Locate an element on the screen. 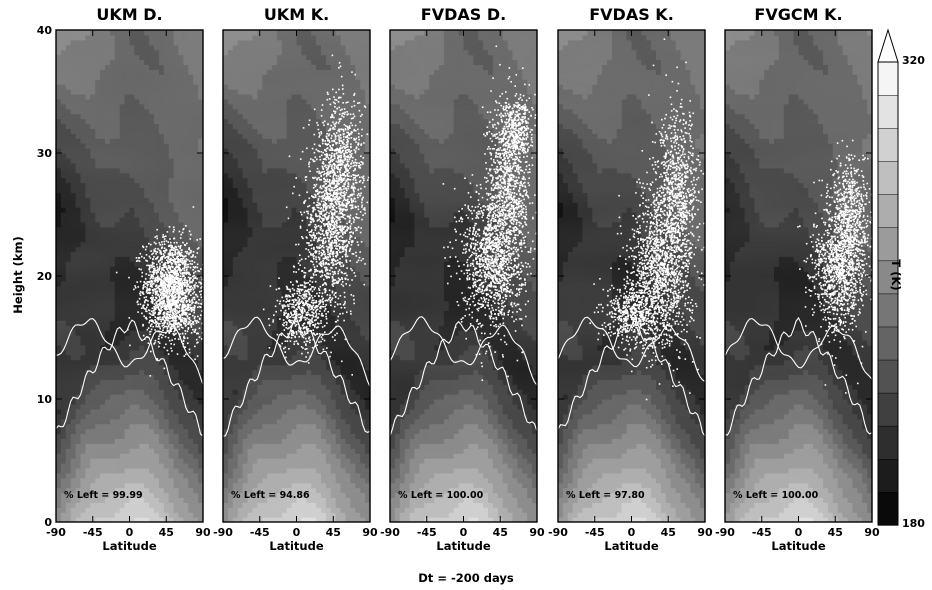  colorbar-min-label: 180 is located at coordinates (913, 523).